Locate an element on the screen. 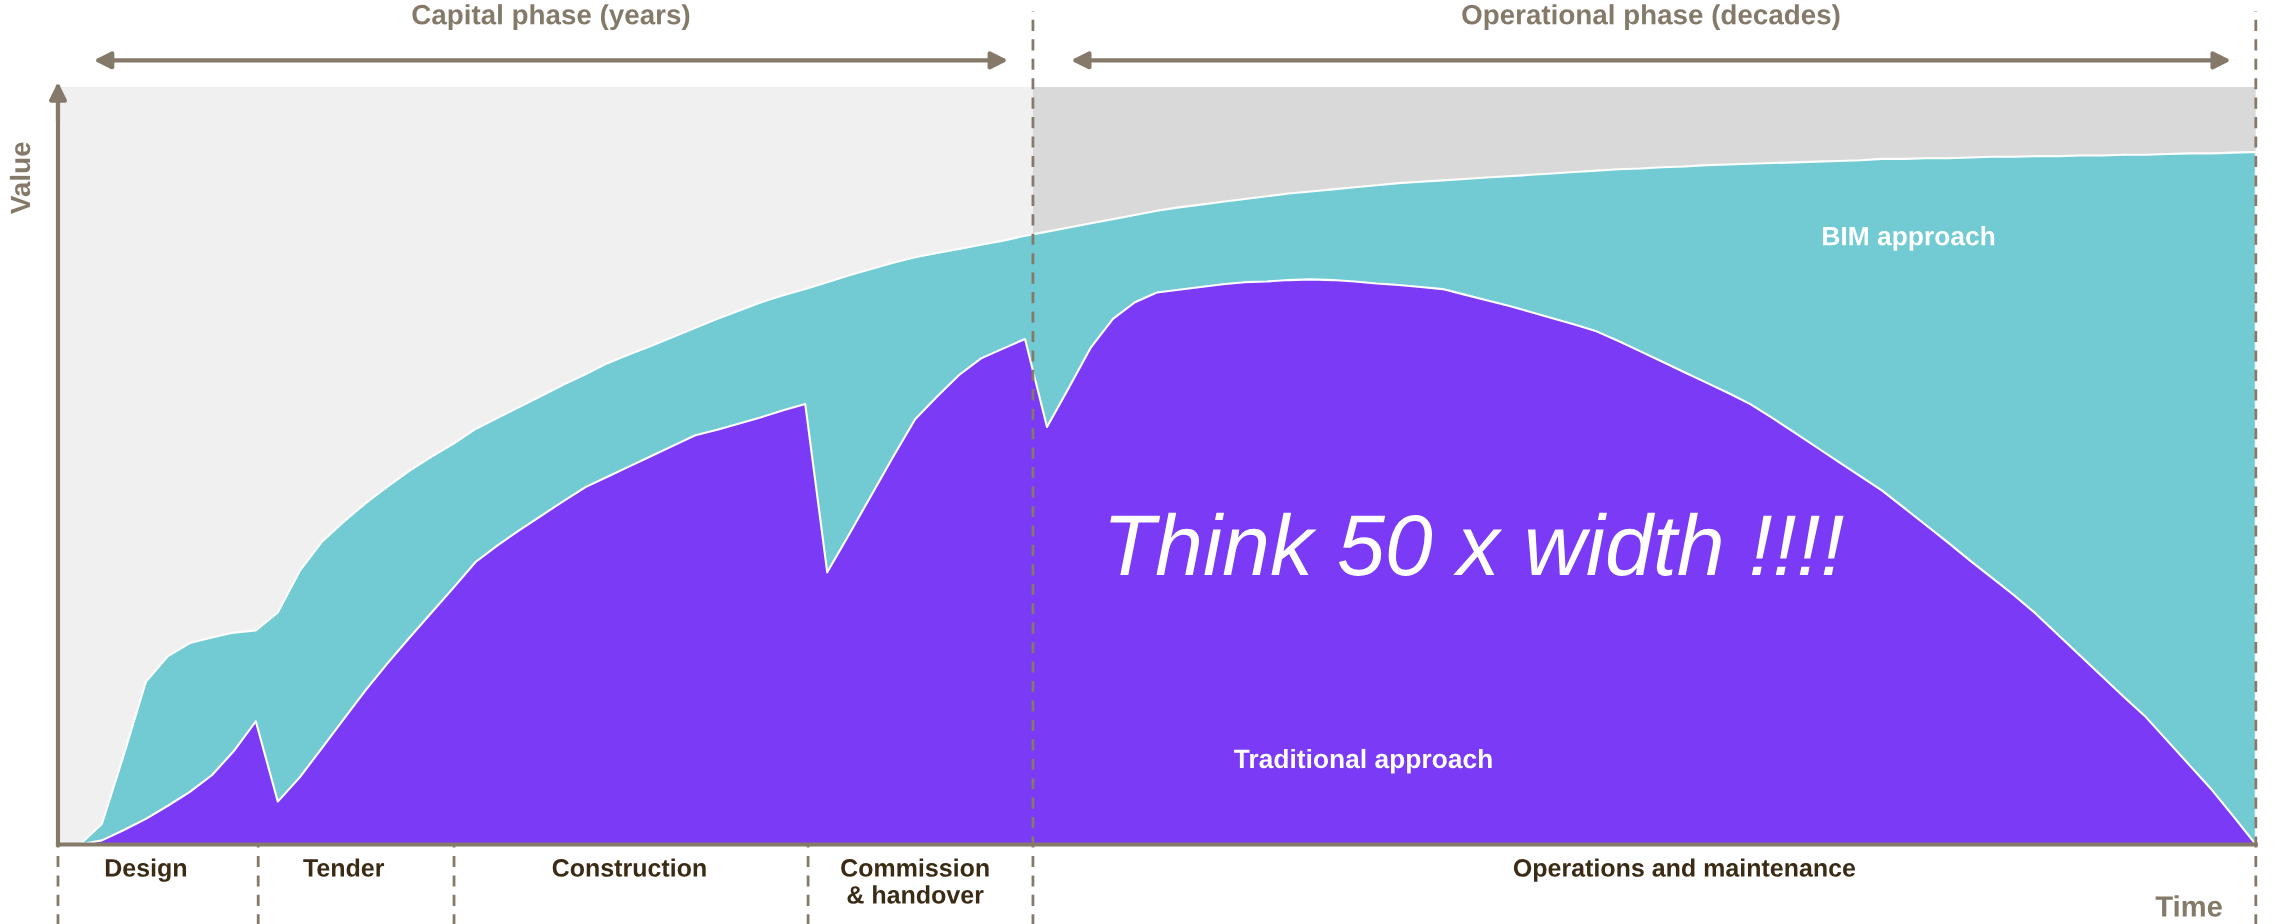 The image size is (2274, 924). x-tick-label: Construction is located at coordinates (629, 867).